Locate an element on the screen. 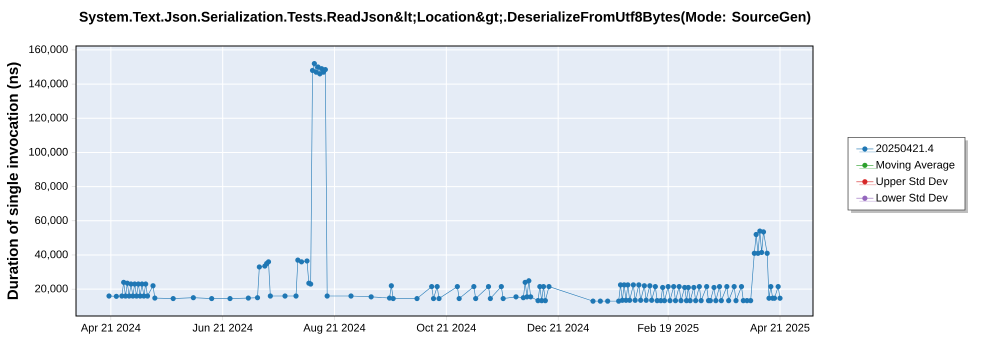  legend-label: Lower Std Dev is located at coordinates (912, 198).